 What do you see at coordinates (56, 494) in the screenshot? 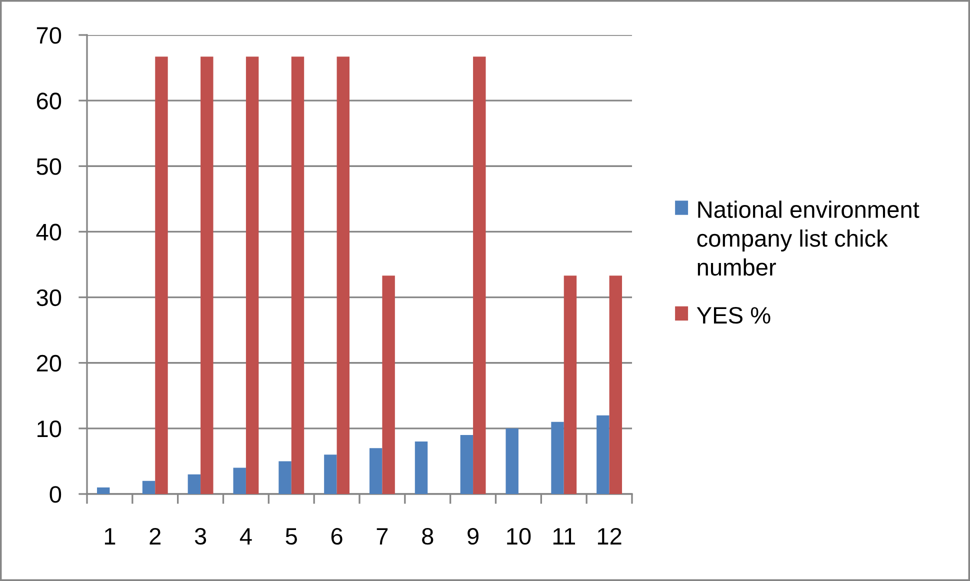
I see `y-tick-label: 0` at bounding box center [56, 494].